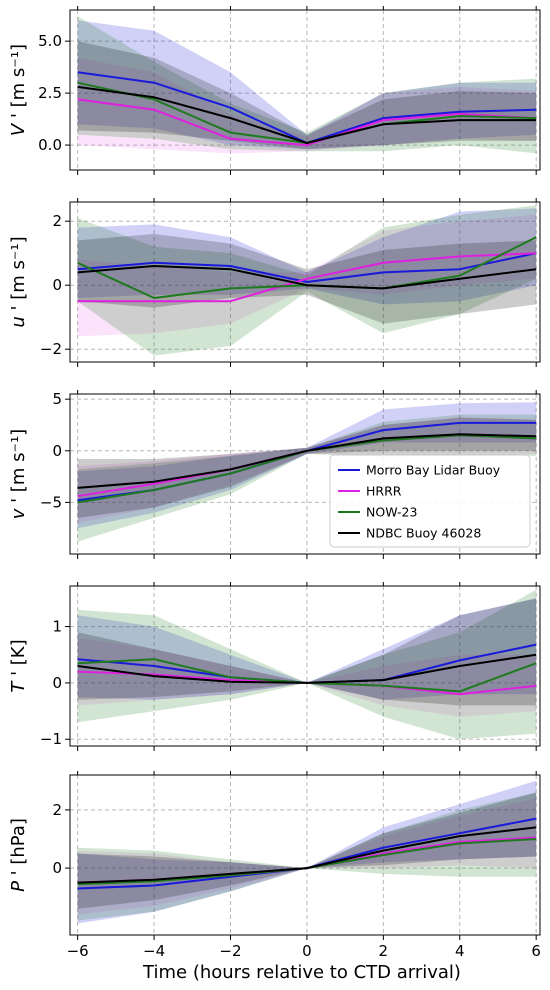 Image resolution: width=550 pixels, height=990 pixels. Describe the element at coordinates (433, 470) in the screenshot. I see `legend-entry-label: Morro Bay Lidar Buoy` at that location.